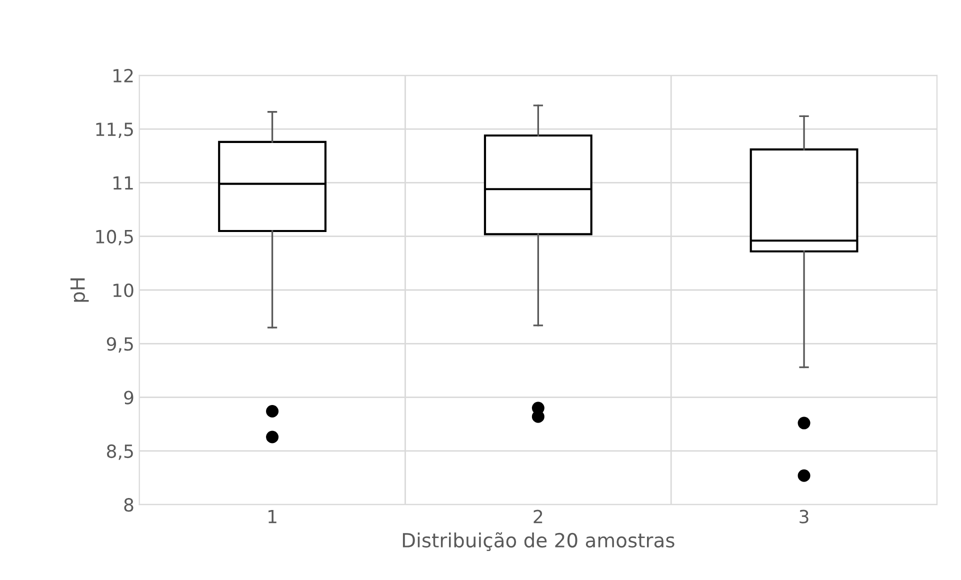 This screenshot has height=580, width=961. What do you see at coordinates (538, 517) in the screenshot?
I see `x-tick-label: 2` at bounding box center [538, 517].